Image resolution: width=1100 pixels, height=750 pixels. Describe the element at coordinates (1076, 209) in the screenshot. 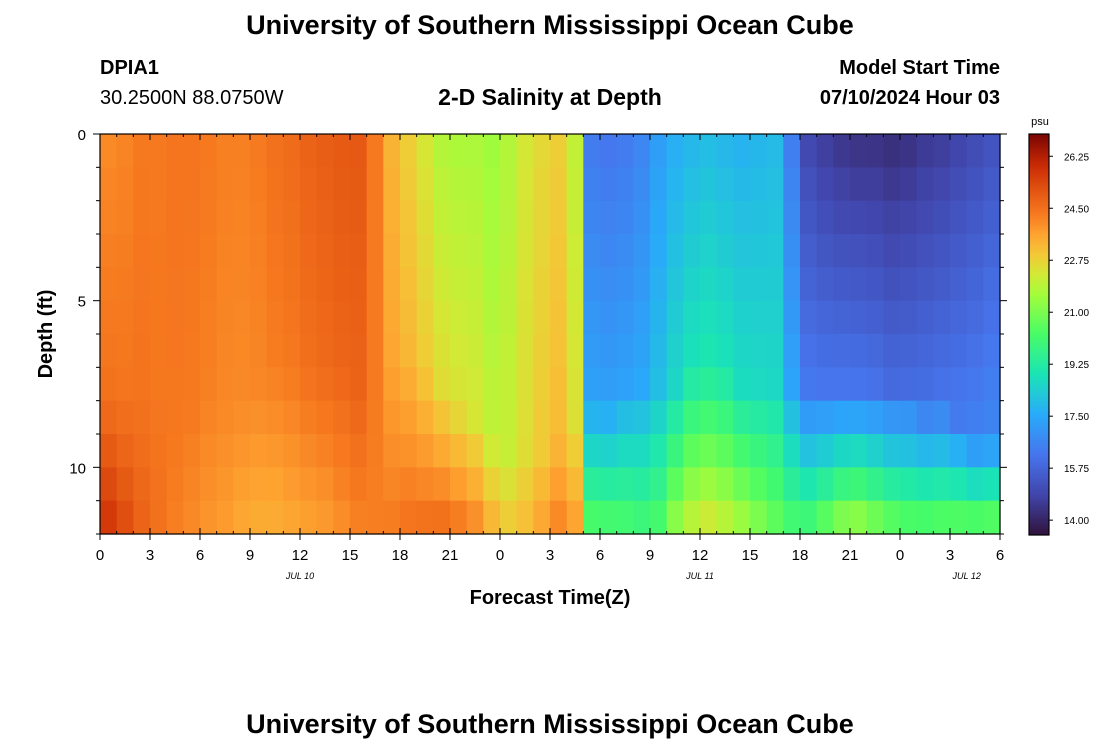

I see `colorbar-tick-label: 24.50` at that location.